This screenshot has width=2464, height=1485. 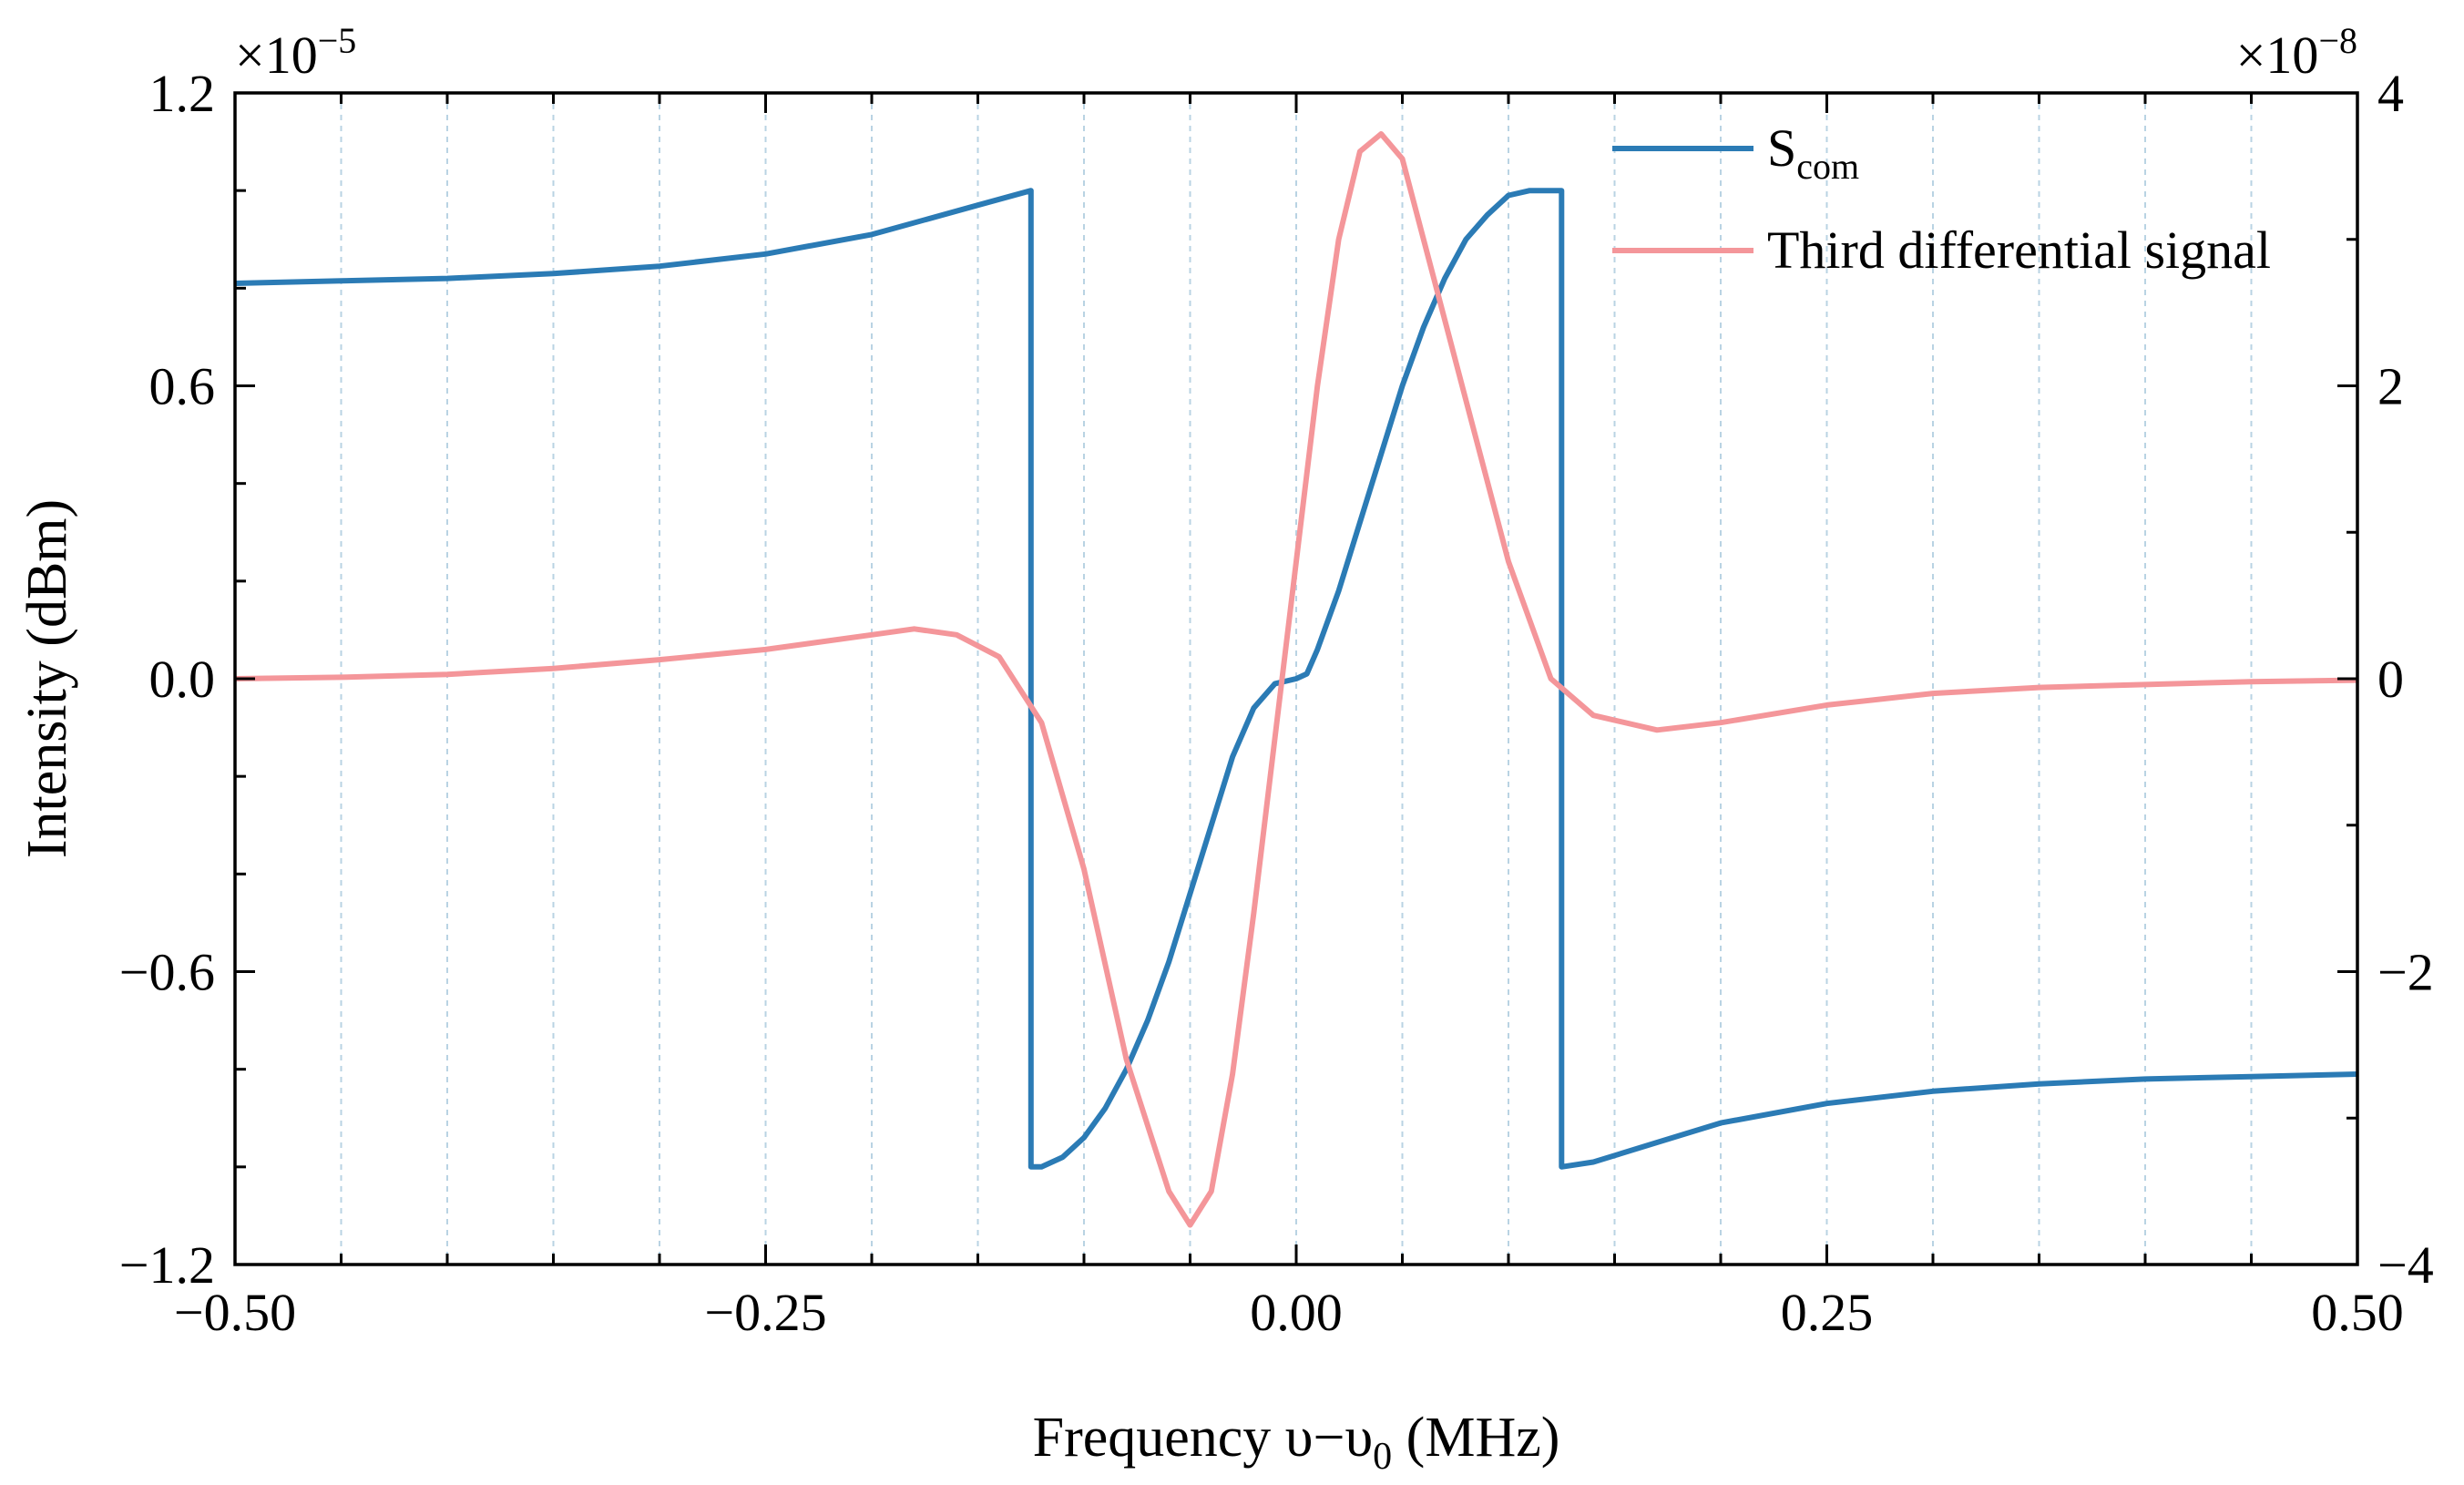 I want to click on y-right-tick-label: 4, so click(x=2390, y=93).